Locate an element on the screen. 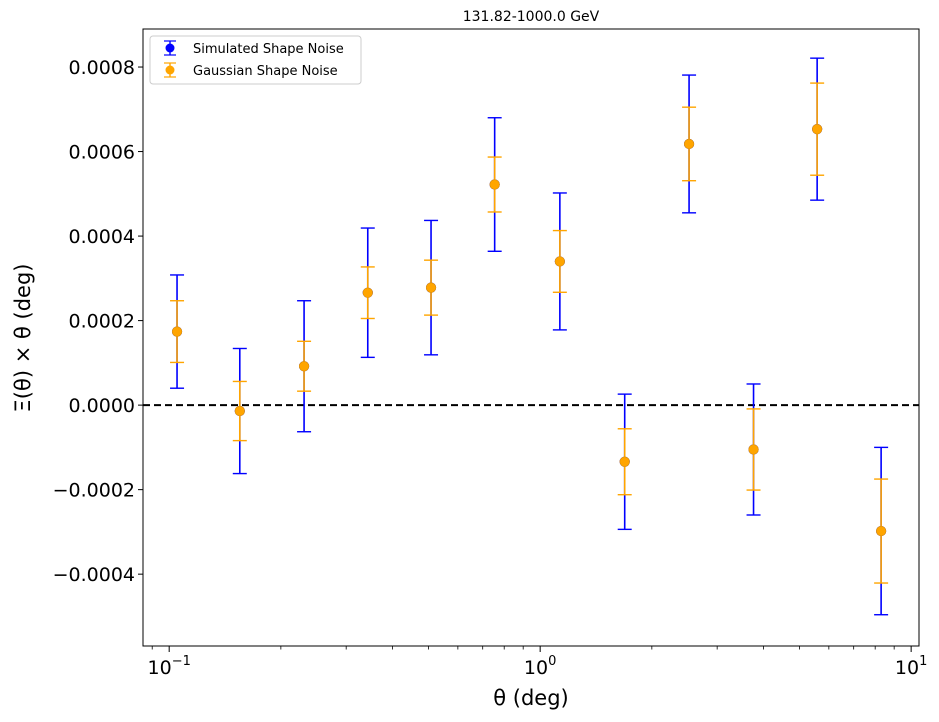 The image size is (939, 722). y-tick-label: −0.0004 is located at coordinates (94, 575).